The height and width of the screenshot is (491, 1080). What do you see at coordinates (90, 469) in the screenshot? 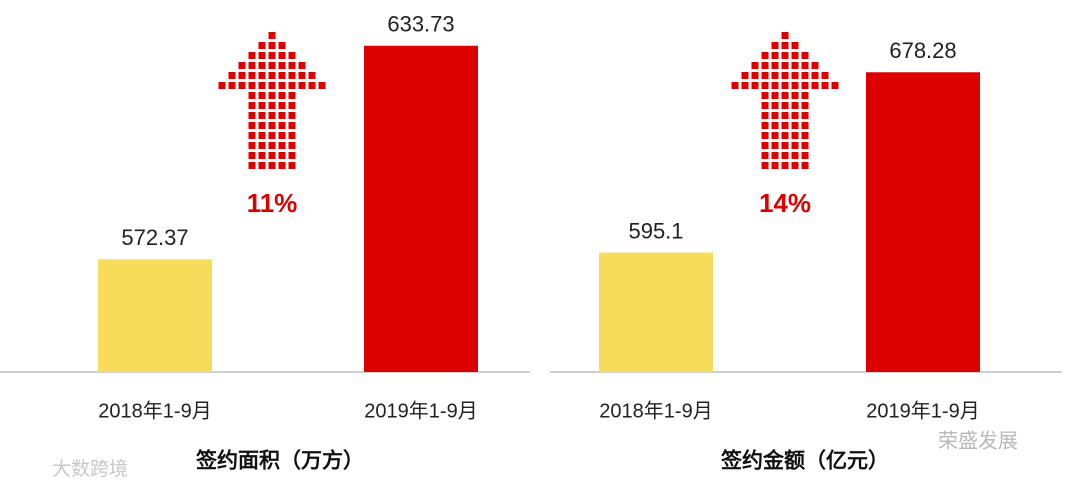
I see `watermark: 大数跨境` at bounding box center [90, 469].